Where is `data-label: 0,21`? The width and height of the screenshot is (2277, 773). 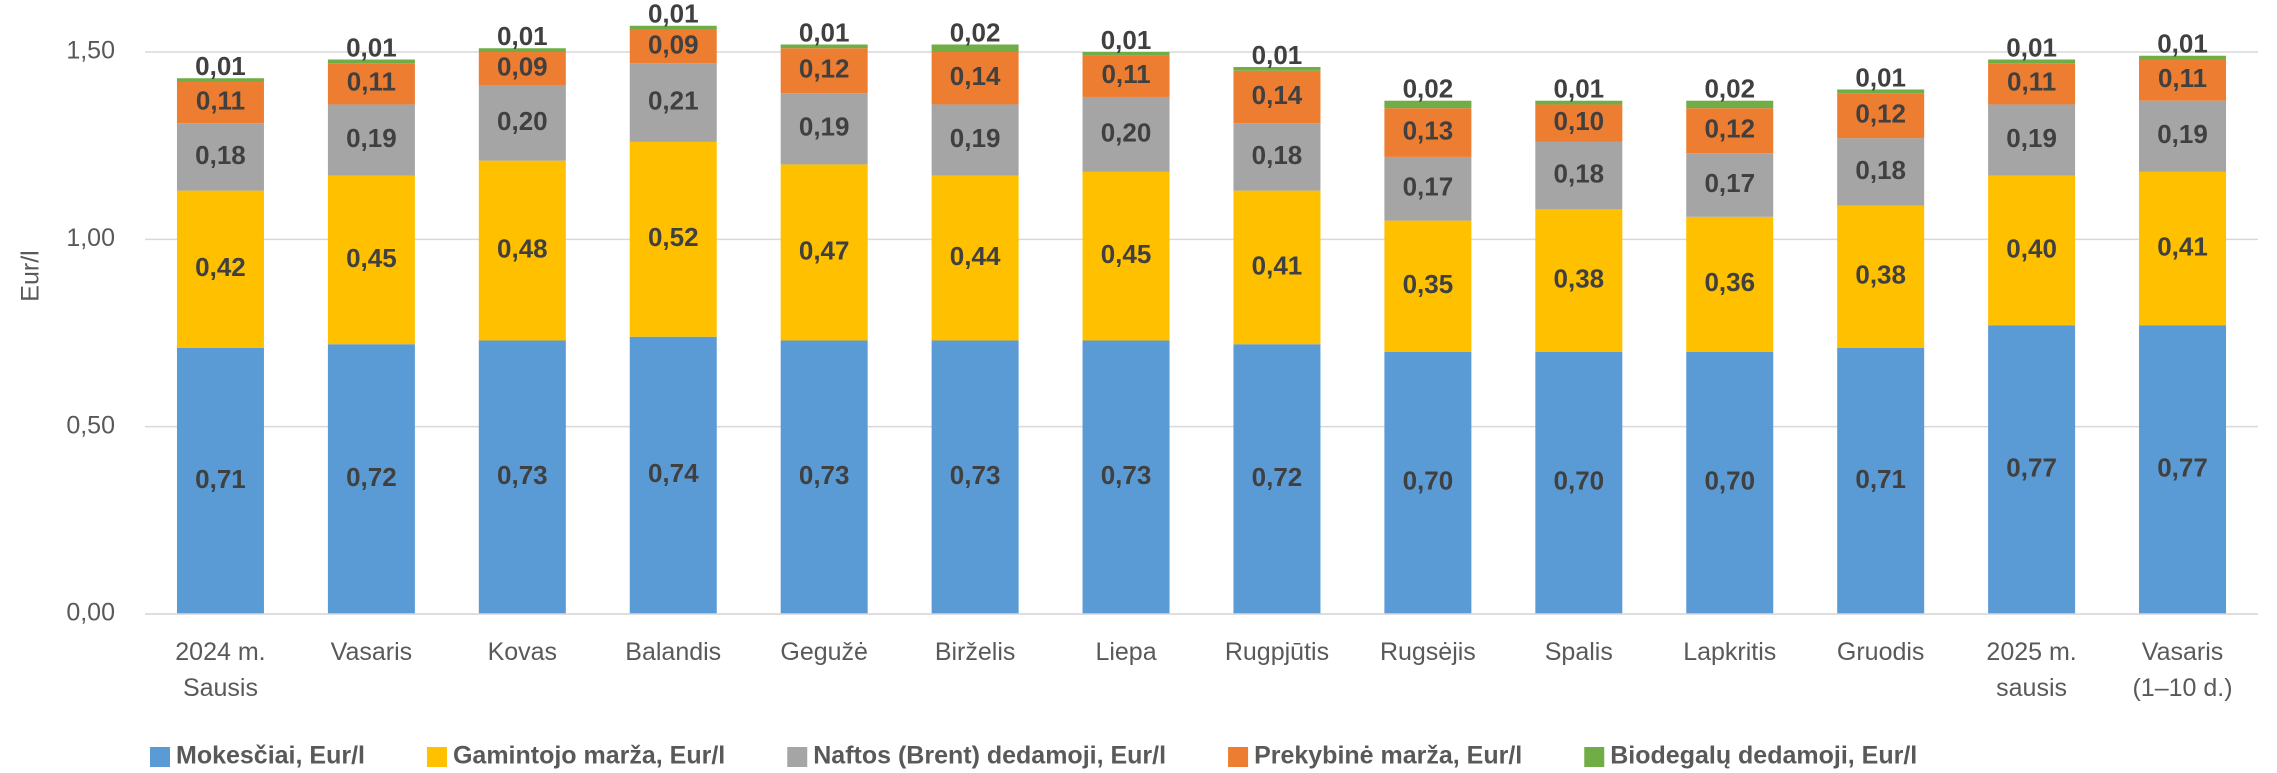 data-label: 0,21 is located at coordinates (673, 100).